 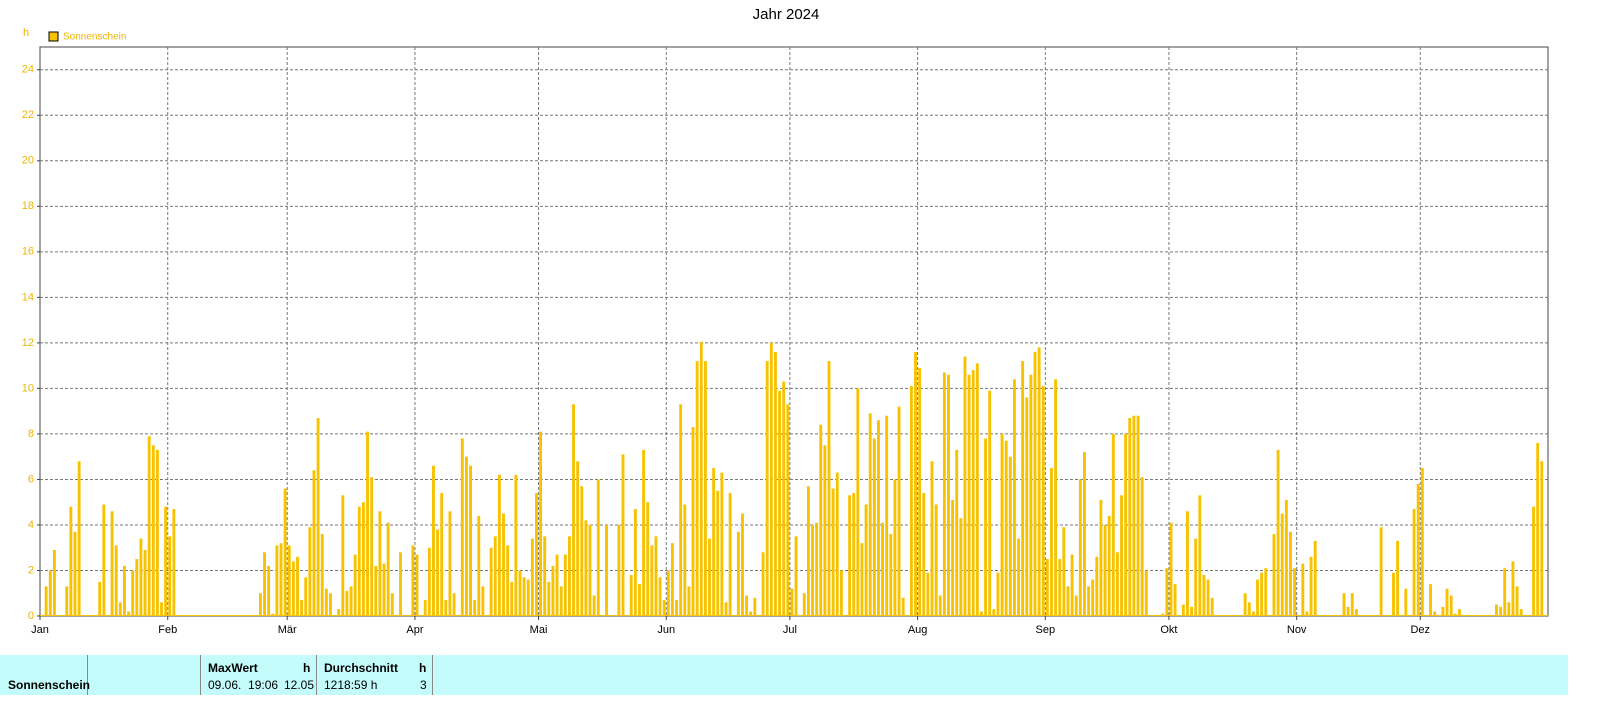 What do you see at coordinates (40, 630) in the screenshot?
I see `x-tick-label: Jan` at bounding box center [40, 630].